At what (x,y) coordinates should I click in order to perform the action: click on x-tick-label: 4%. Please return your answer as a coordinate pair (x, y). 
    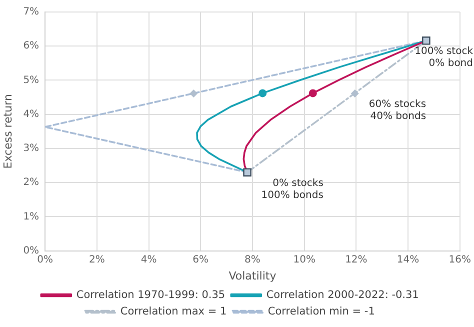
    Looking at the image, I should click on (148, 260).